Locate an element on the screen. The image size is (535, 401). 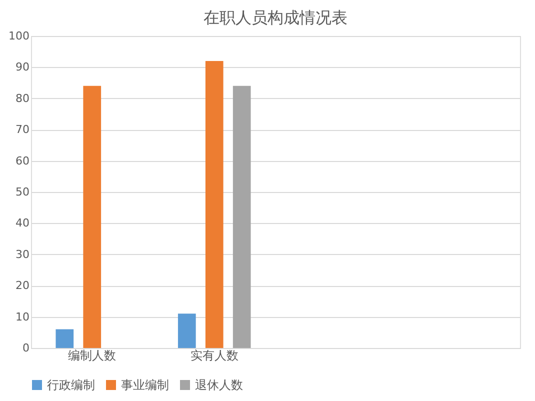
y-tick-label: 60 is located at coordinates (23, 161).